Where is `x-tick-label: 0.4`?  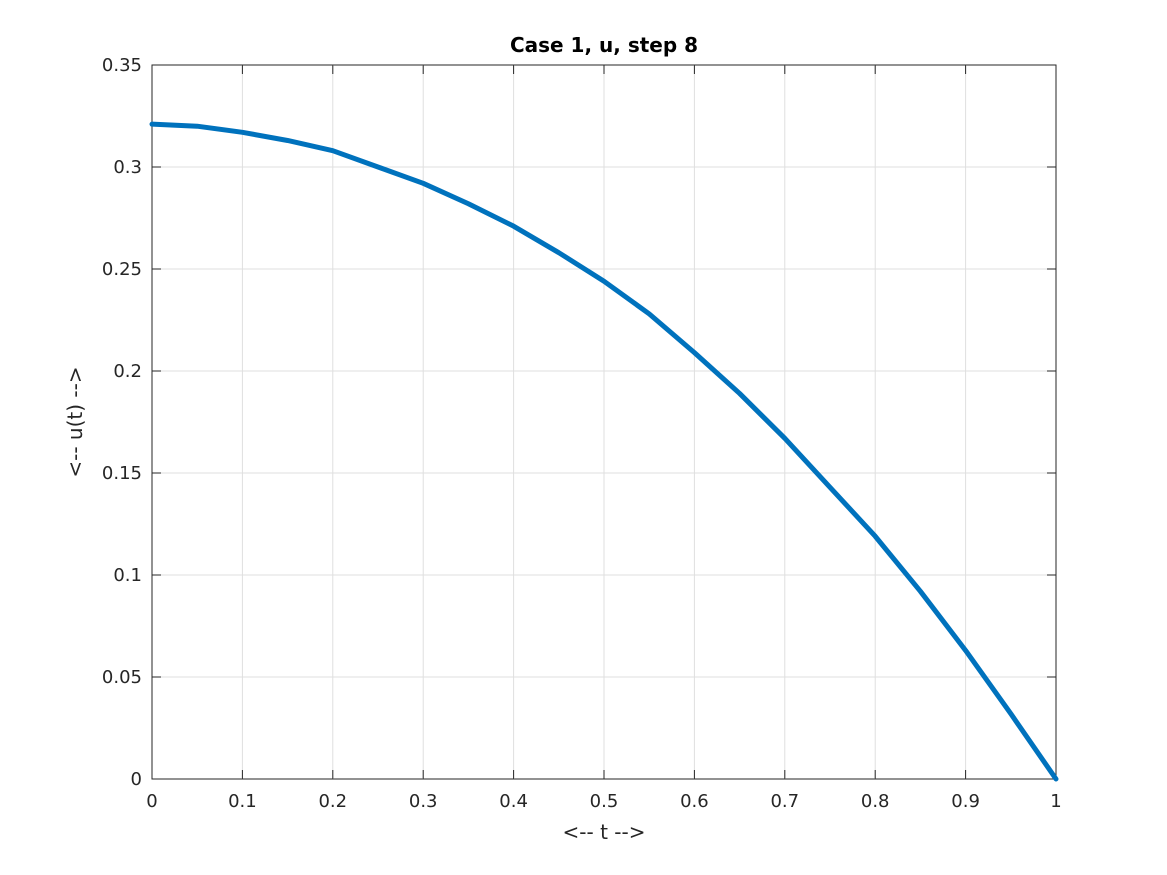 x-tick-label: 0.4 is located at coordinates (513, 801).